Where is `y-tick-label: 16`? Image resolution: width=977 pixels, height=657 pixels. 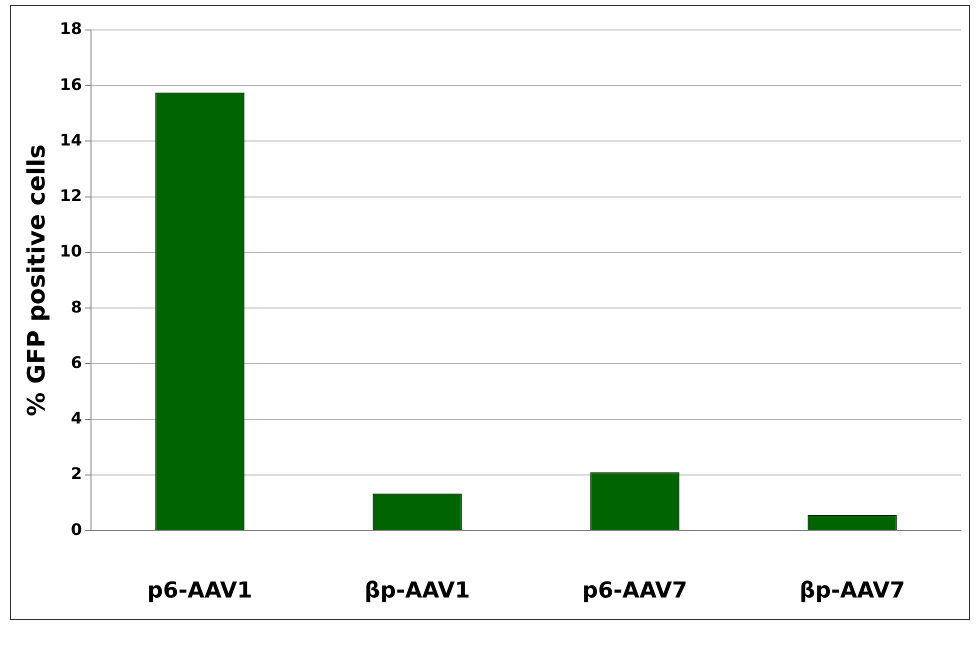 y-tick-label: 16 is located at coordinates (71, 84).